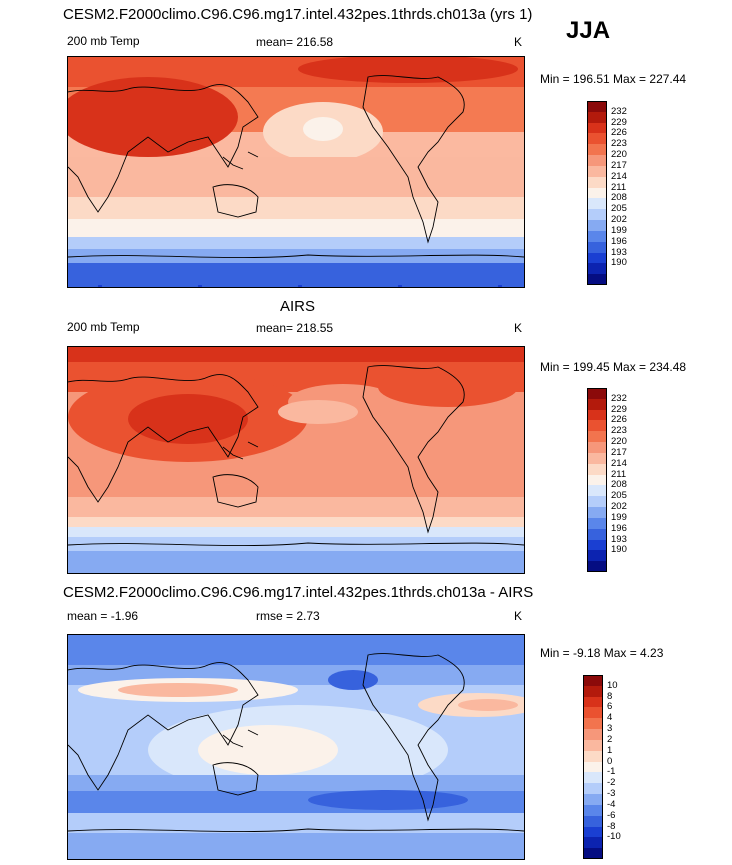 The image size is (732, 865). What do you see at coordinates (611, 772) in the screenshot?
I see `colorbar-tick-label: -1` at bounding box center [611, 772].